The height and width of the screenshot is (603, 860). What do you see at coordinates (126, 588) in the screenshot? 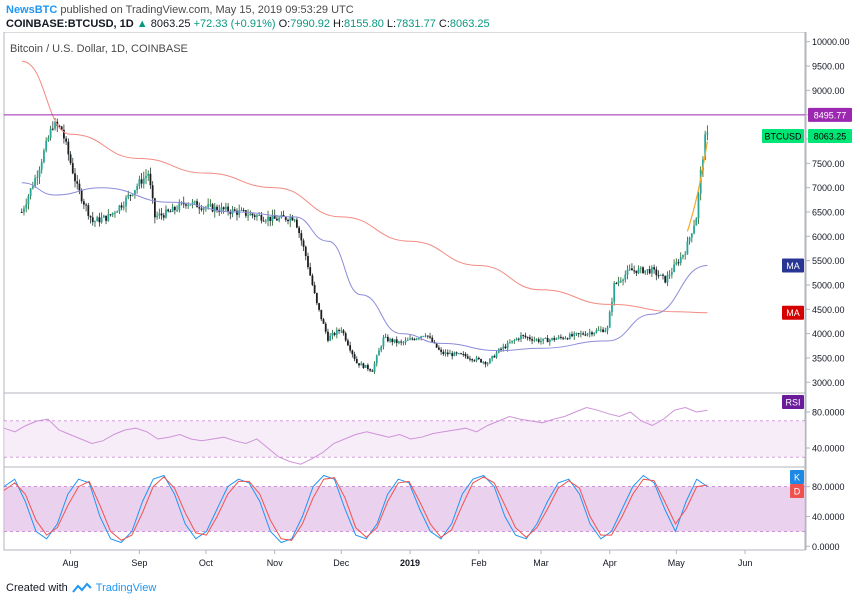
I see `tradingview-brand: TradingView` at bounding box center [126, 588].